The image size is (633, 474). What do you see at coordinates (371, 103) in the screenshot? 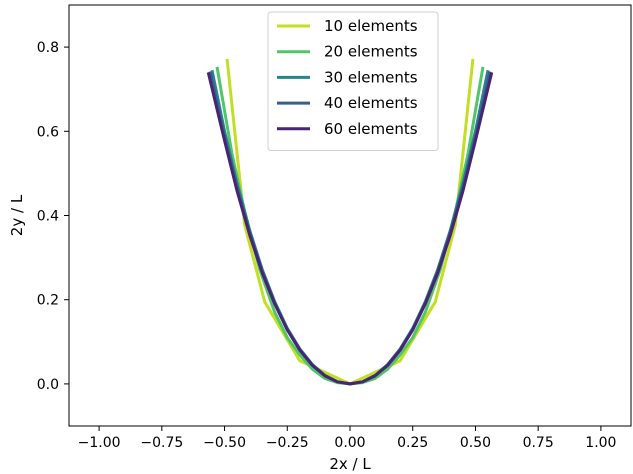
I see `legend-label: 40 elements` at bounding box center [371, 103].